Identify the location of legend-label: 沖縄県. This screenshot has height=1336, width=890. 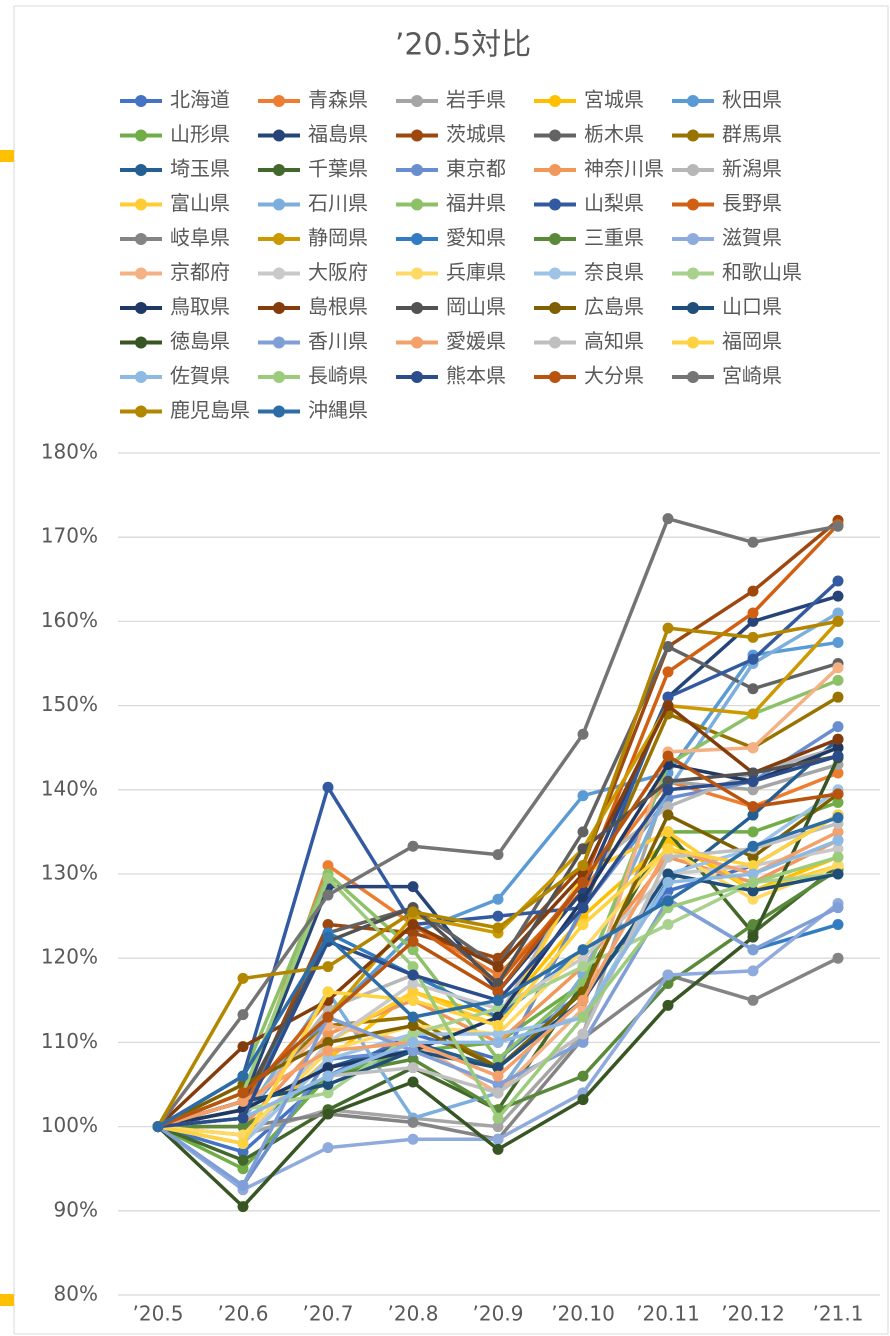
(338, 410).